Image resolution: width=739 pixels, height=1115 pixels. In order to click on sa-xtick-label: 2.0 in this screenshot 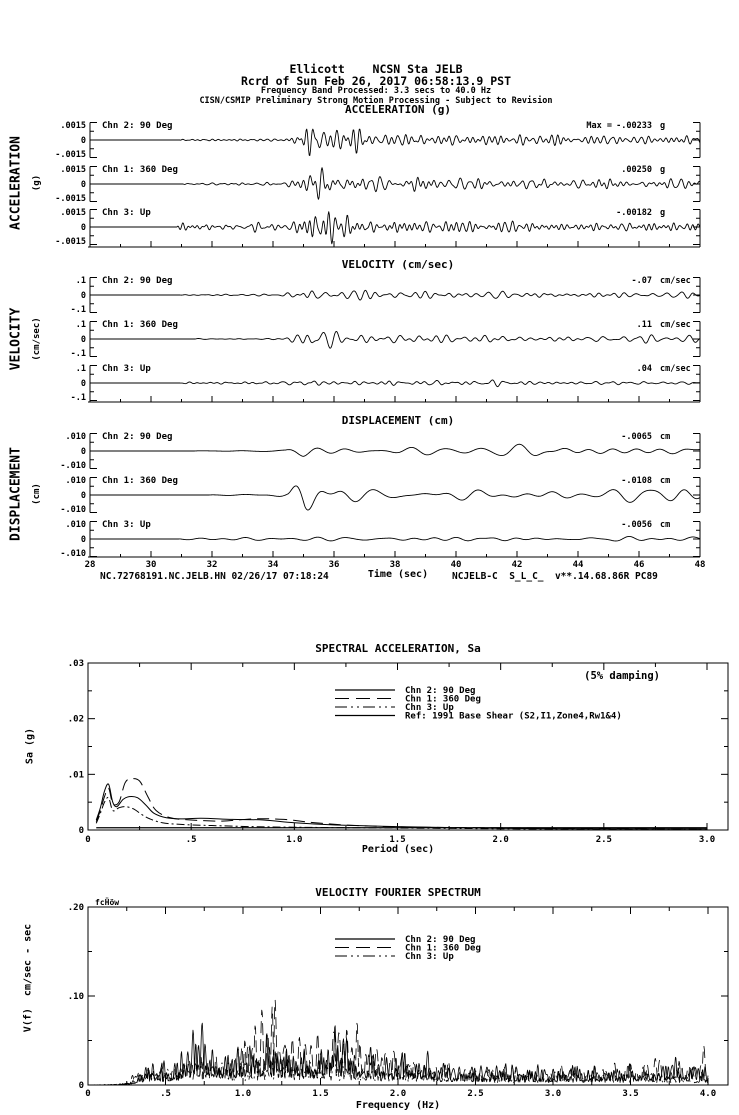, I will do `click(501, 840)`.